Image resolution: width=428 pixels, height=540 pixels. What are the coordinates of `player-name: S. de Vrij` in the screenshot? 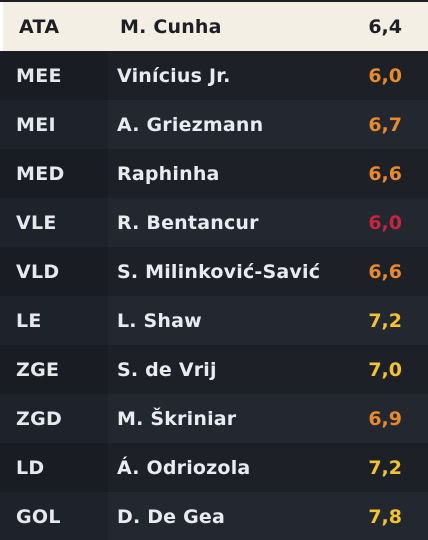 It's located at (167, 369).